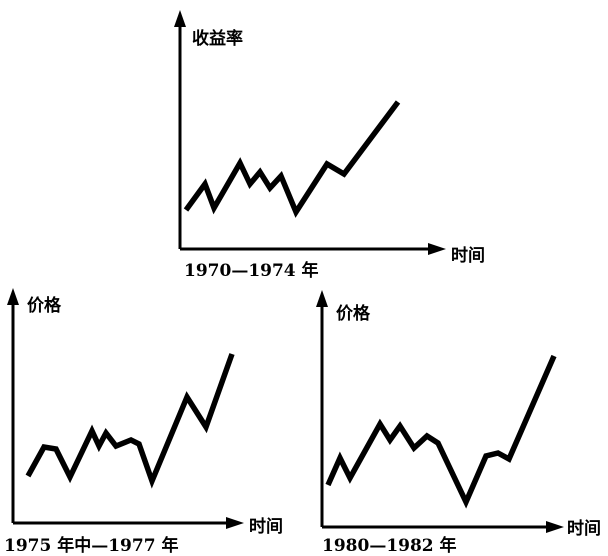  What do you see at coordinates (389, 545) in the screenshot?
I see `bottom-right-caption: 1980—1982 年` at bounding box center [389, 545].